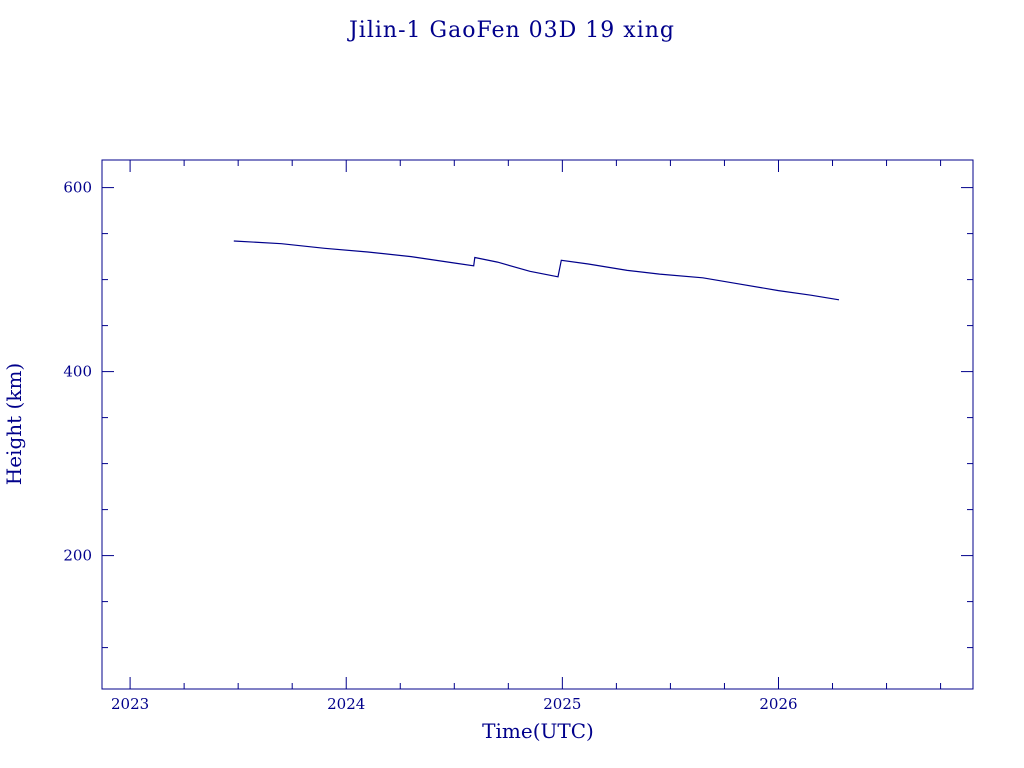 The width and height of the screenshot is (1024, 768). What do you see at coordinates (511, 30) in the screenshot?
I see `chart-title: Jilin-1 GaoFen 03D 19 xing` at bounding box center [511, 30].